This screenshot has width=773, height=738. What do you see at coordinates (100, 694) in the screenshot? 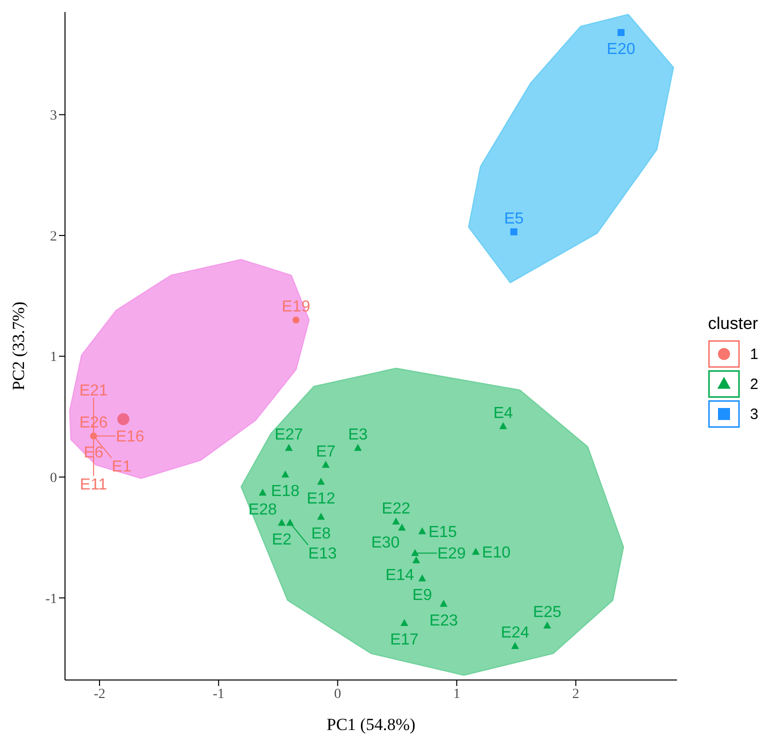
I see `x-tick-label: -2` at bounding box center [100, 694].